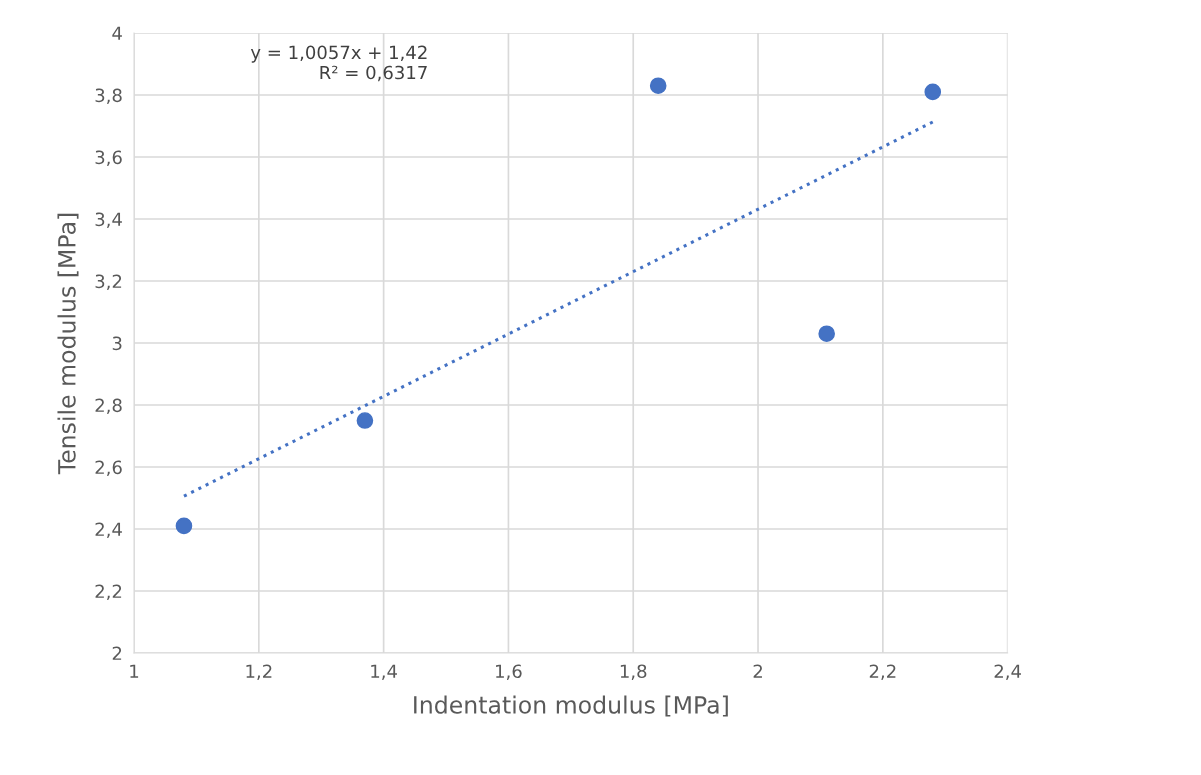  What do you see at coordinates (1007, 672) in the screenshot?
I see `x-tick-label: 2,4` at bounding box center [1007, 672].